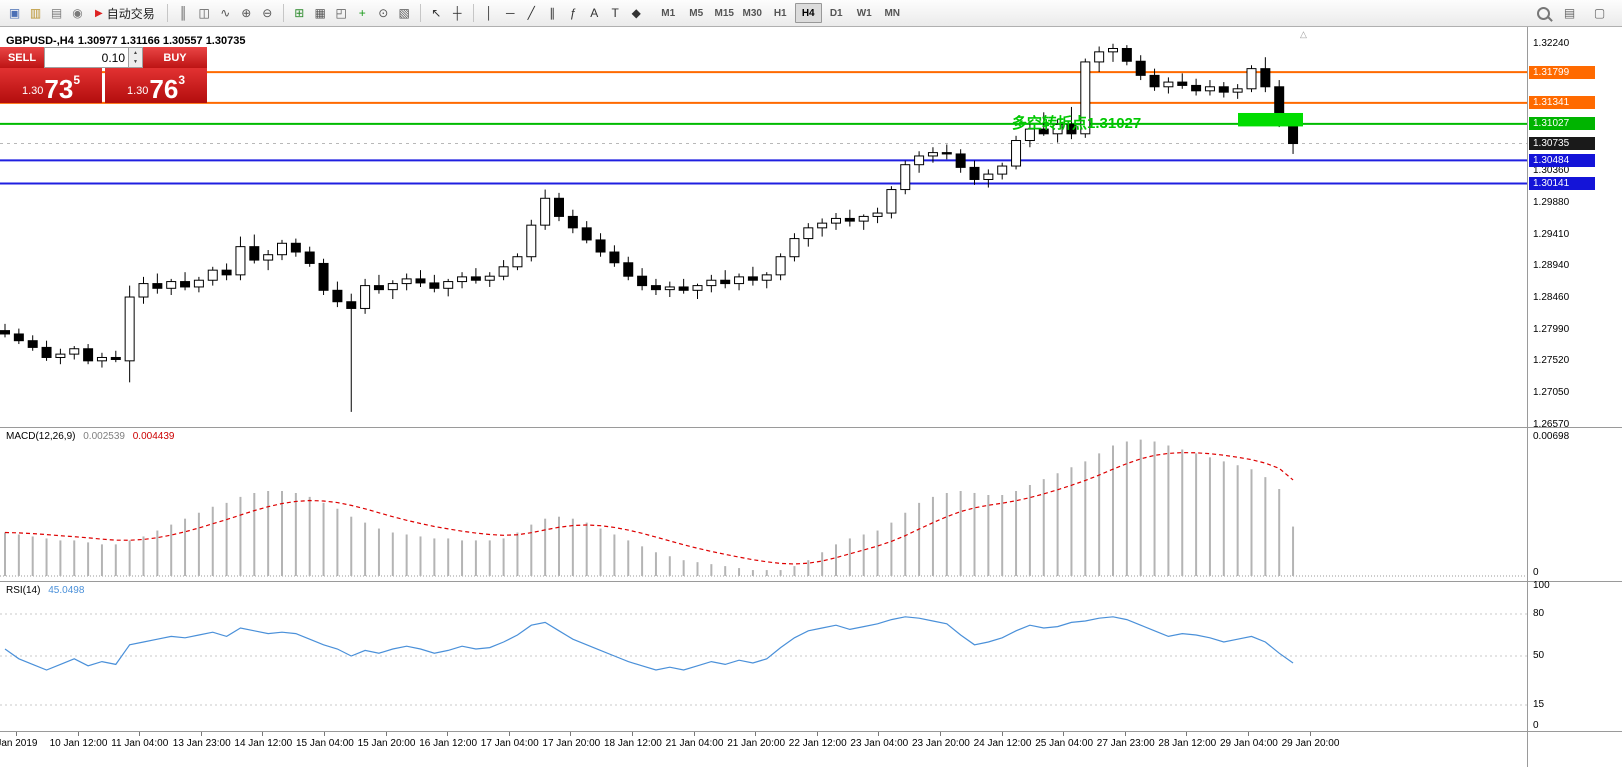  I want to click on timeframe-m5: M5, so click(696, 13).